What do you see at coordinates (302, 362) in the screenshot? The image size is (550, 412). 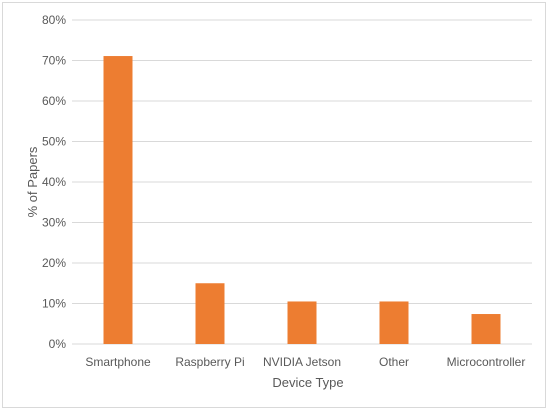 I see `x-tick-label: NVIDIA Jetson` at bounding box center [302, 362].